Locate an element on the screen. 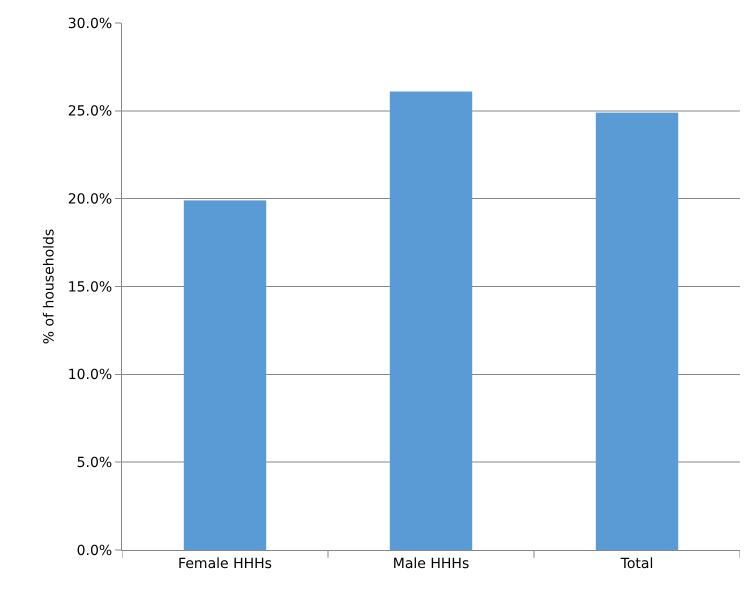  y-axis-title: % of households is located at coordinates (49, 286).